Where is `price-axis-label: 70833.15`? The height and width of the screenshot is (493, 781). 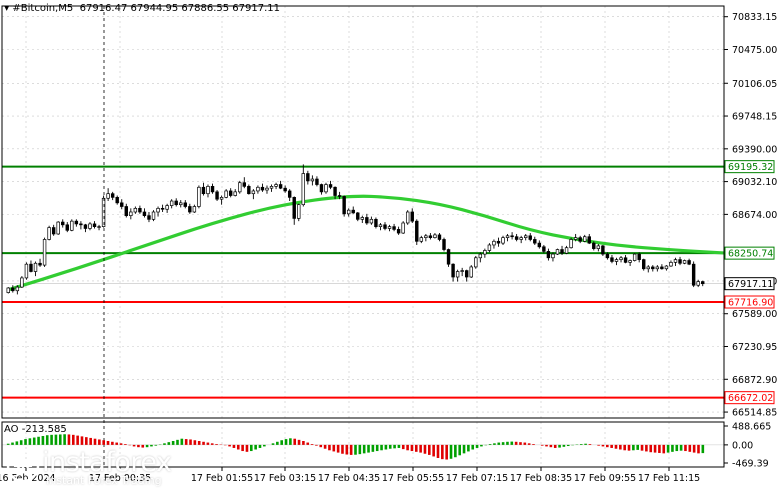
price-axis-label: 70833.15 is located at coordinates (754, 17).